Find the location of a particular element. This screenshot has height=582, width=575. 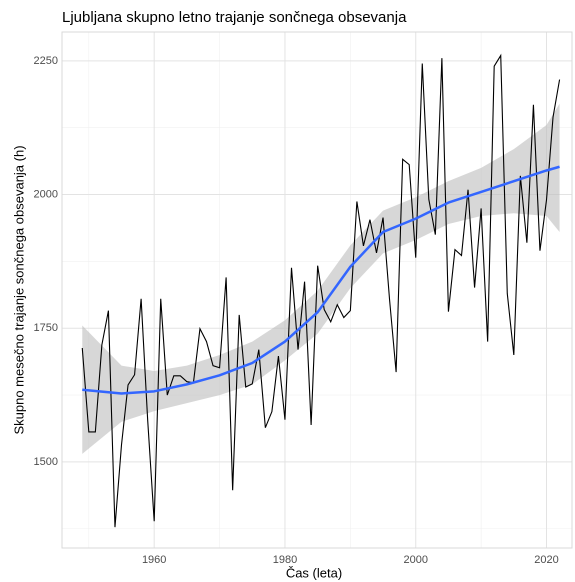

y-tick-label: 2000 is located at coordinates (46, 194).